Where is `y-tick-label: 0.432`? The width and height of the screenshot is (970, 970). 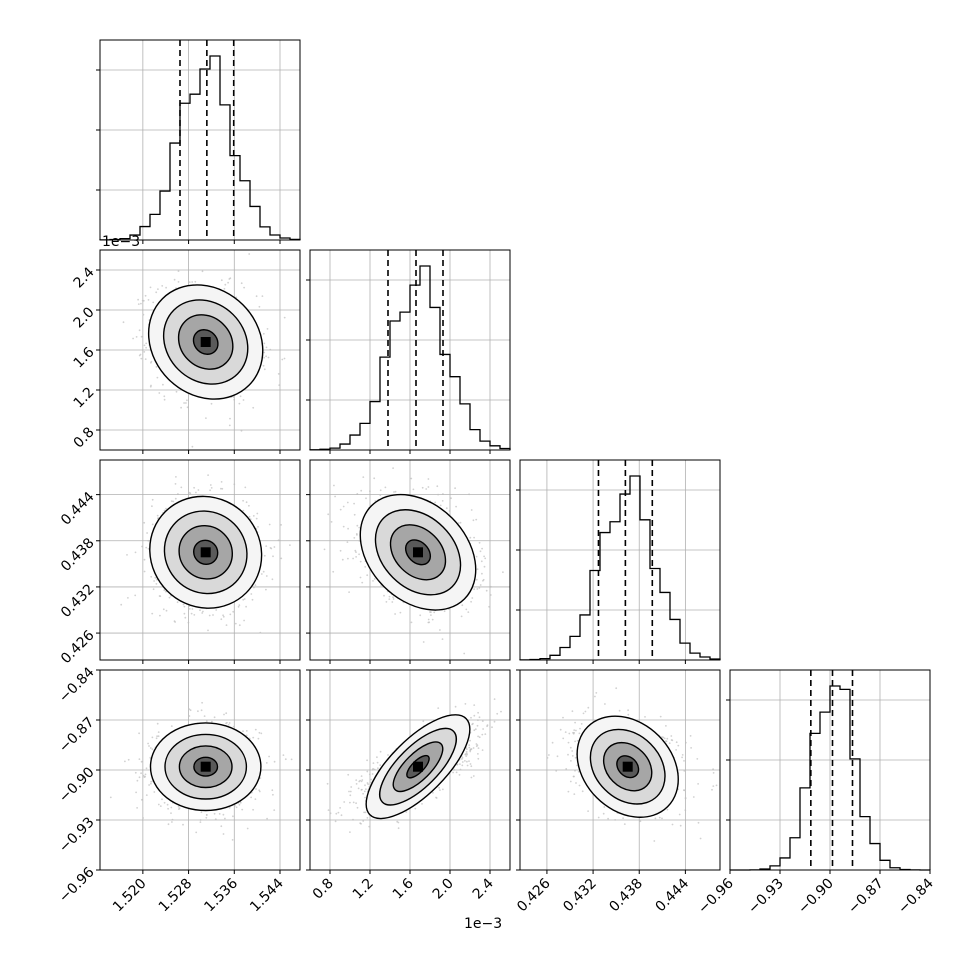 y-tick-label: 0.432 is located at coordinates (78, 601).